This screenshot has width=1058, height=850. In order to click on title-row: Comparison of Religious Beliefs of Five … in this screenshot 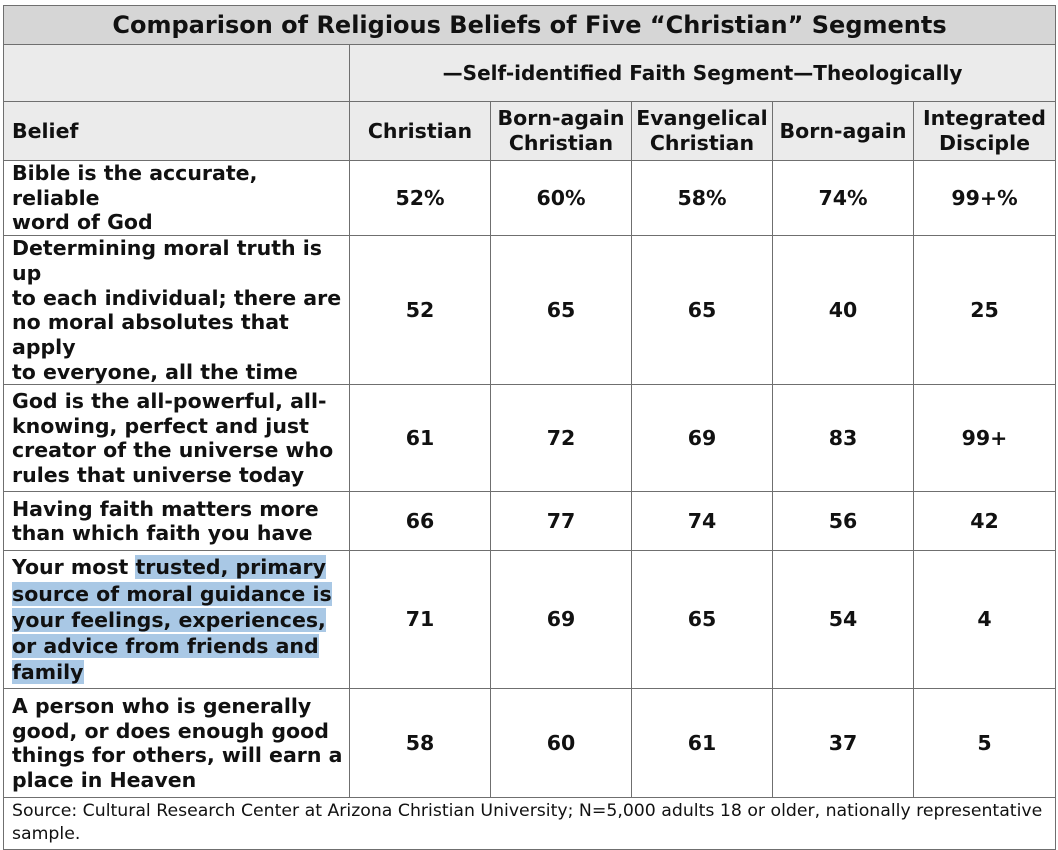, I will do `click(529, 25)`.